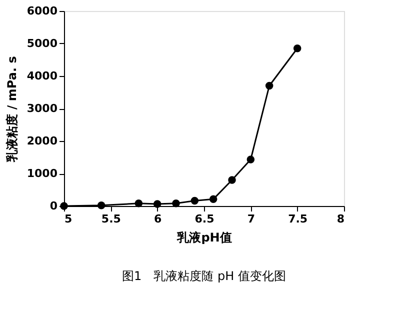 The width and height of the screenshot is (409, 331). What do you see at coordinates (42, 76) in the screenshot?
I see `y-tick-label: 4000` at bounding box center [42, 76].